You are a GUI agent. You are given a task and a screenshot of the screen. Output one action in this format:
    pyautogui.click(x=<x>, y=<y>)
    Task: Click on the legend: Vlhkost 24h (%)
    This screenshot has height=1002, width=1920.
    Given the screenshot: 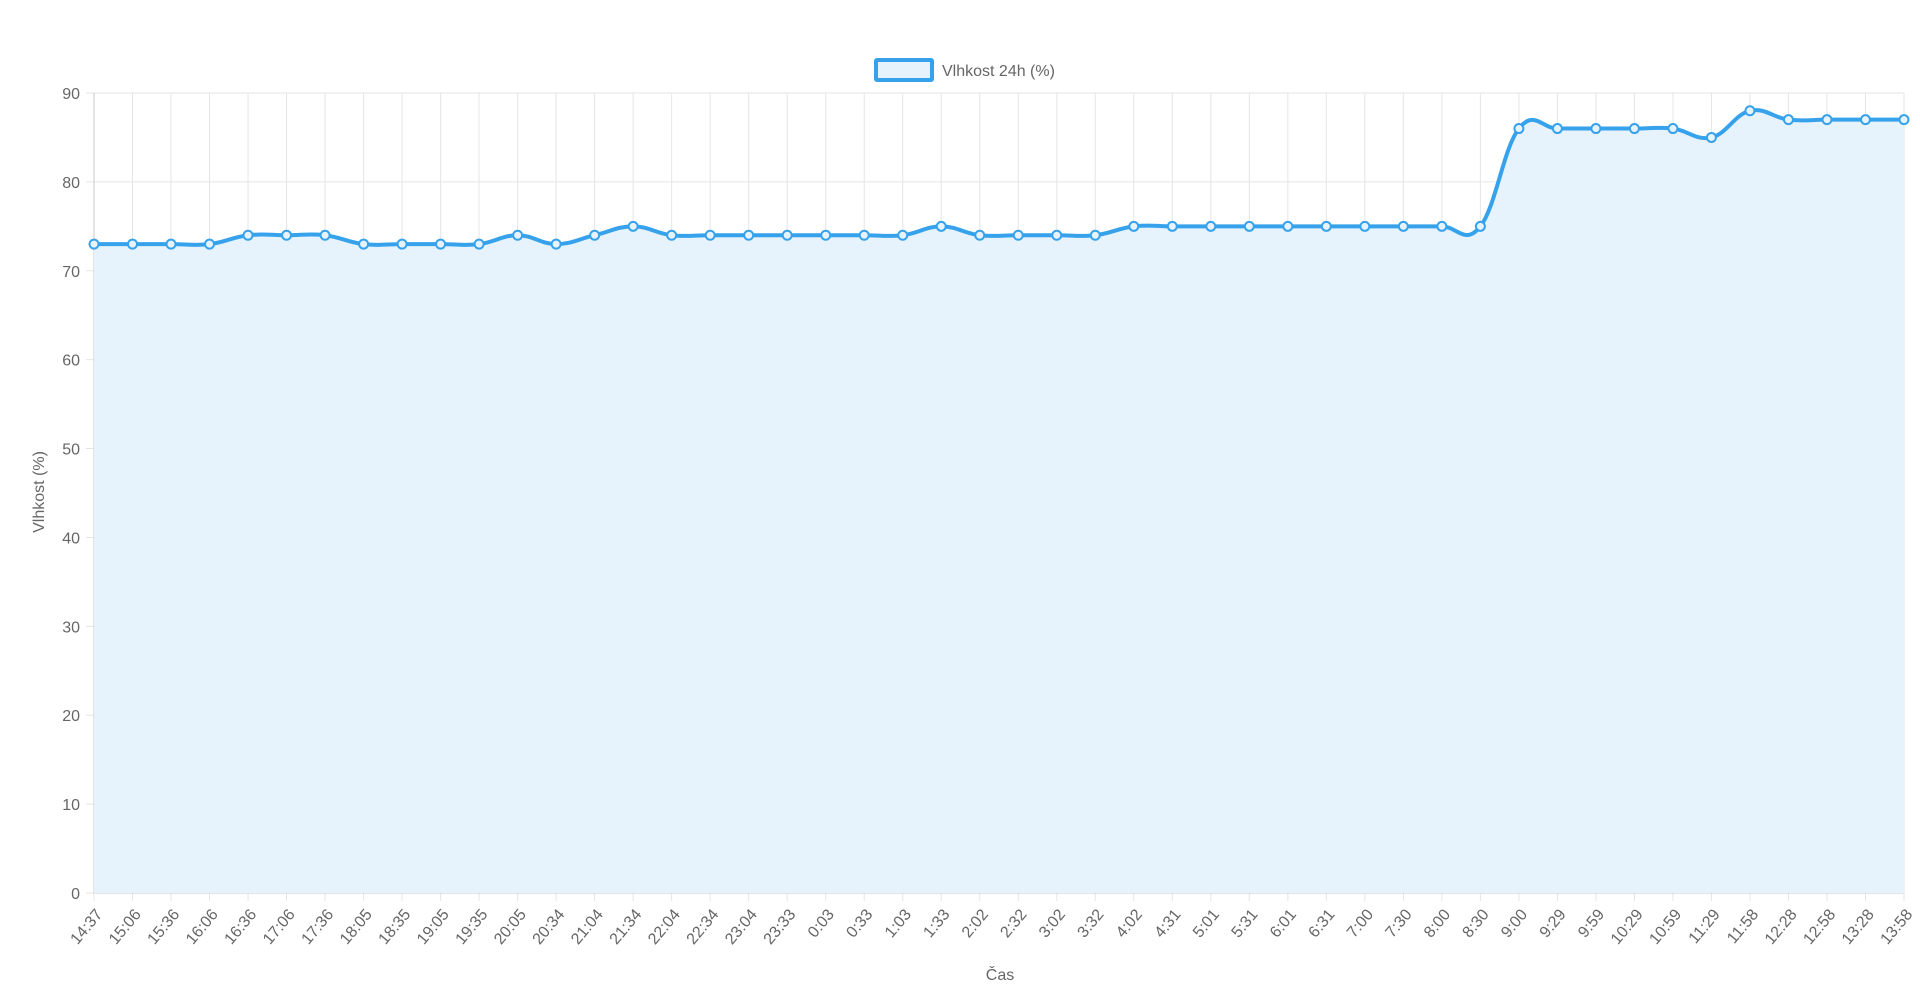 What is the action you would take?
    pyautogui.click(x=964, y=70)
    